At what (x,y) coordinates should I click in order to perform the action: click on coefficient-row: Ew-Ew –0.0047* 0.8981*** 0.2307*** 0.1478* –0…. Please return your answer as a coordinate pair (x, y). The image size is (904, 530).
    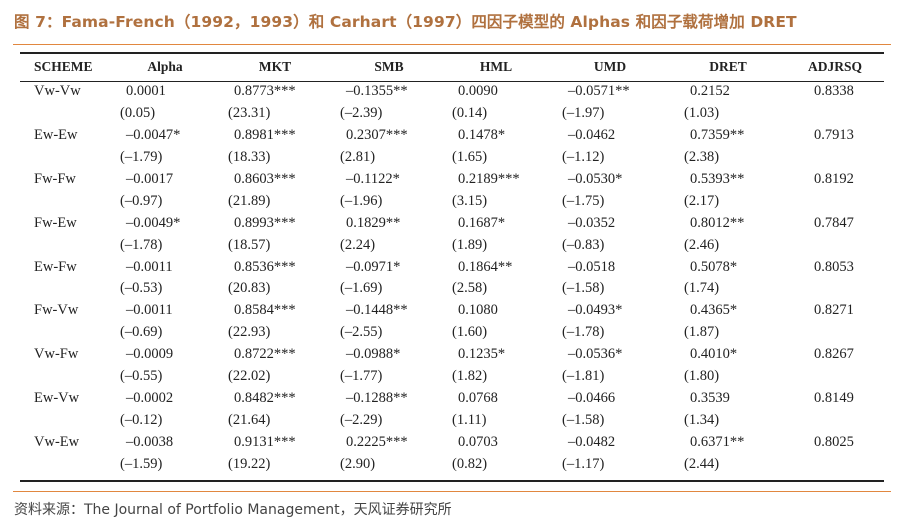
    Looking at the image, I should click on (452, 136).